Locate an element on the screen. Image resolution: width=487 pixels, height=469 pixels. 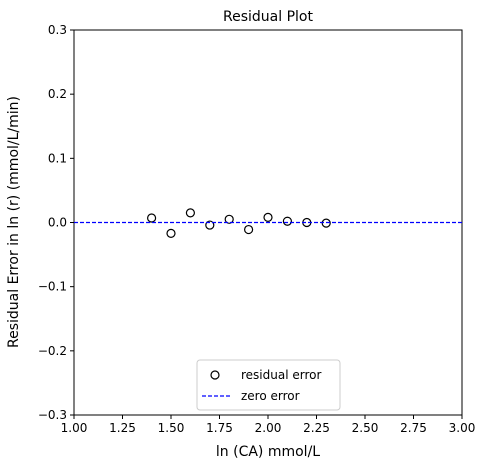
x-tick-label: 1.00 is located at coordinates (74, 428).